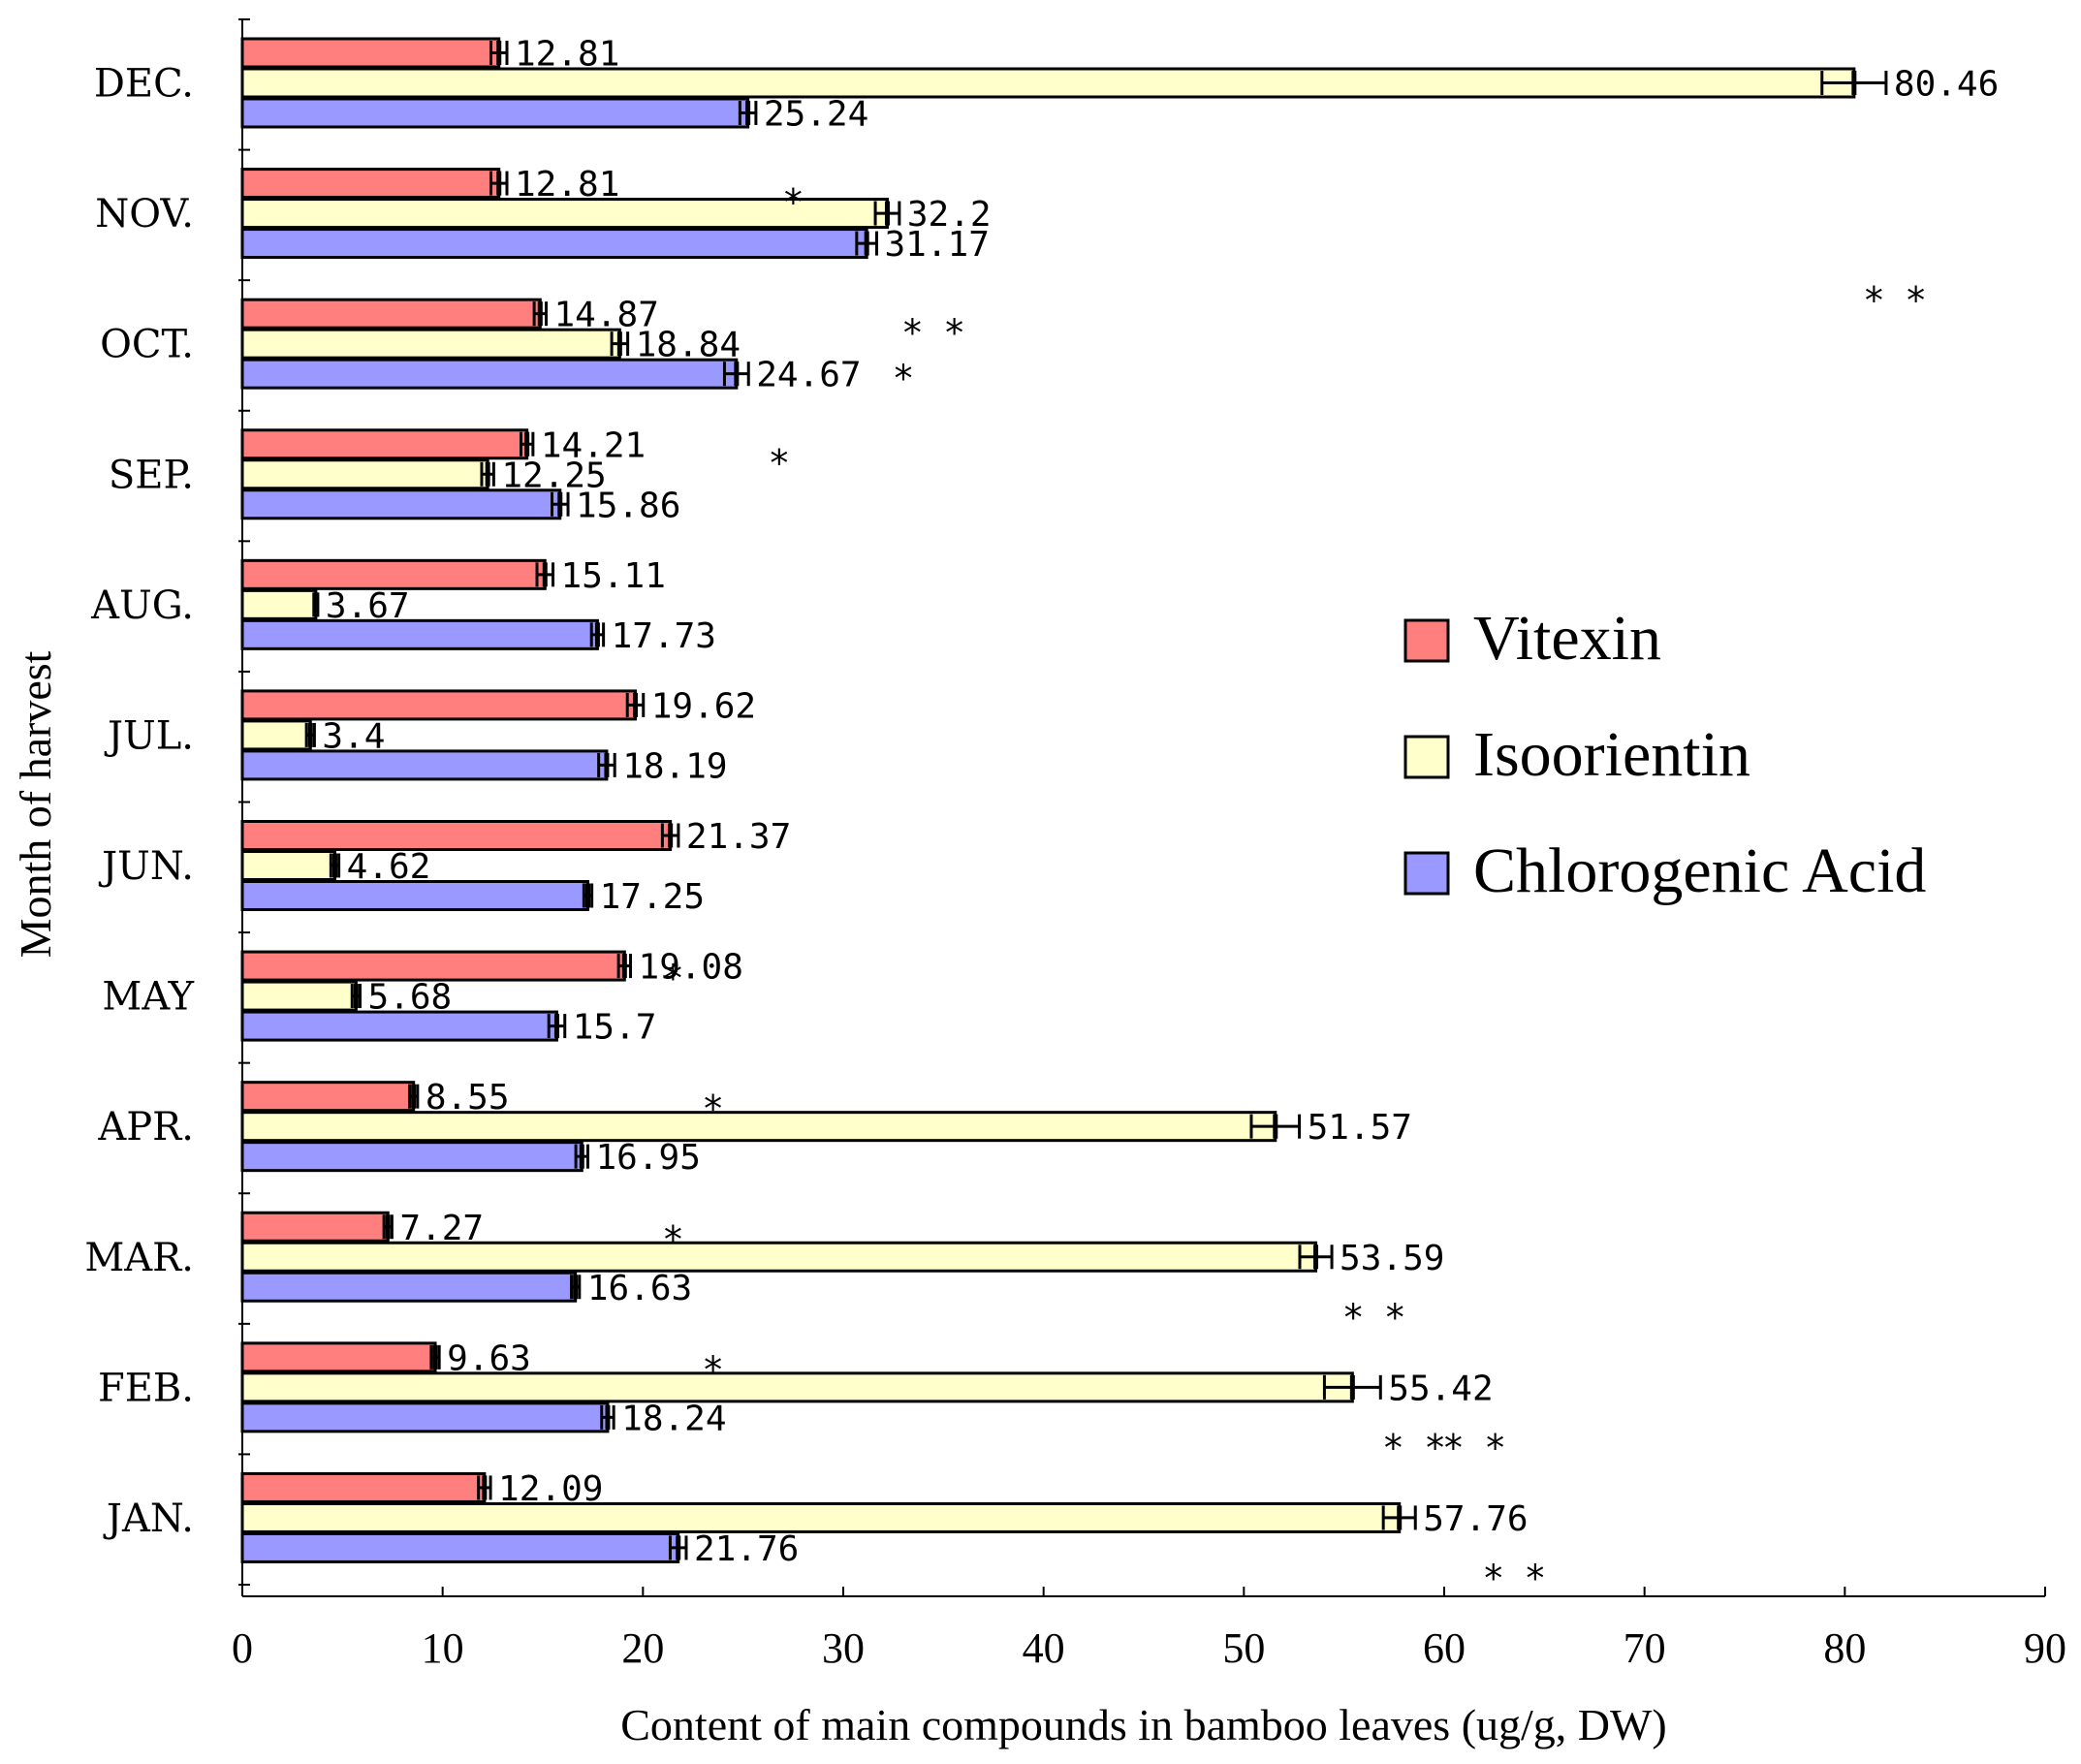  I want to click on x-tick-label: 80, so click(1844, 1648).